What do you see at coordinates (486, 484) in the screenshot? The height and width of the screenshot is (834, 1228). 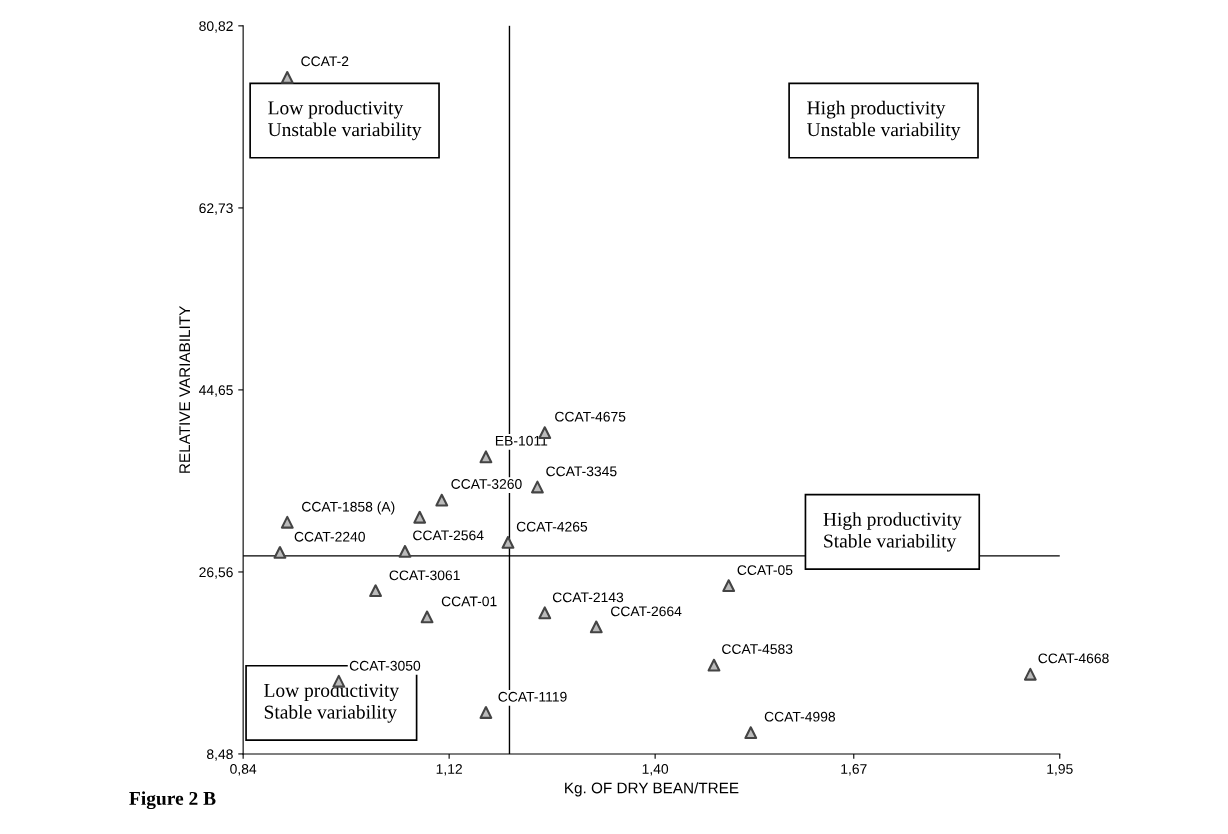 I see `annotation: CCAT-3260` at bounding box center [486, 484].